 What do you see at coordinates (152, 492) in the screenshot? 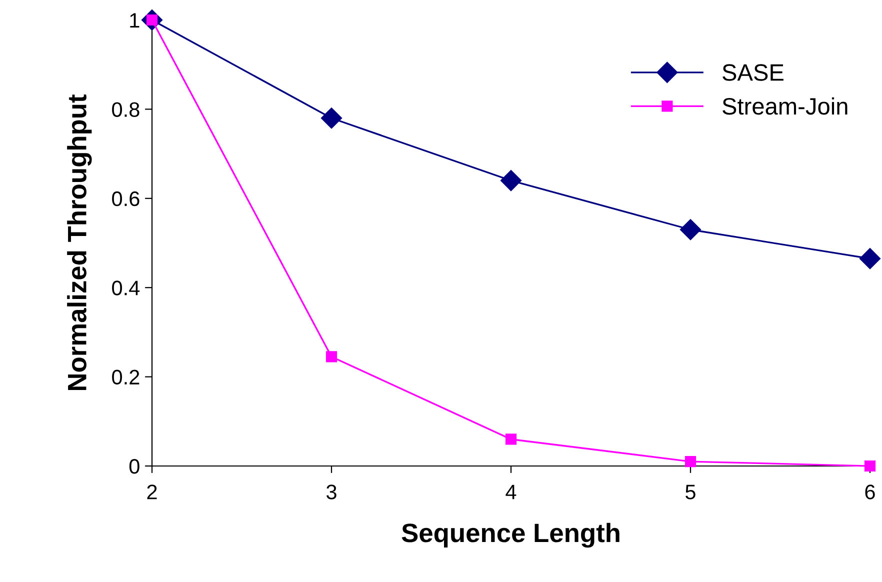
I see `x-tick-label: 2` at bounding box center [152, 492].